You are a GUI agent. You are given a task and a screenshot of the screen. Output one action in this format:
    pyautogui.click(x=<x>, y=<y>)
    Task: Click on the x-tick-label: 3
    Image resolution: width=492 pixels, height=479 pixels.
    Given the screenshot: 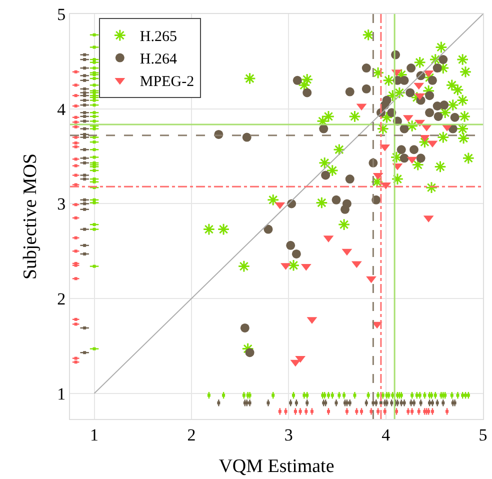 What is the action you would take?
    pyautogui.click(x=288, y=434)
    